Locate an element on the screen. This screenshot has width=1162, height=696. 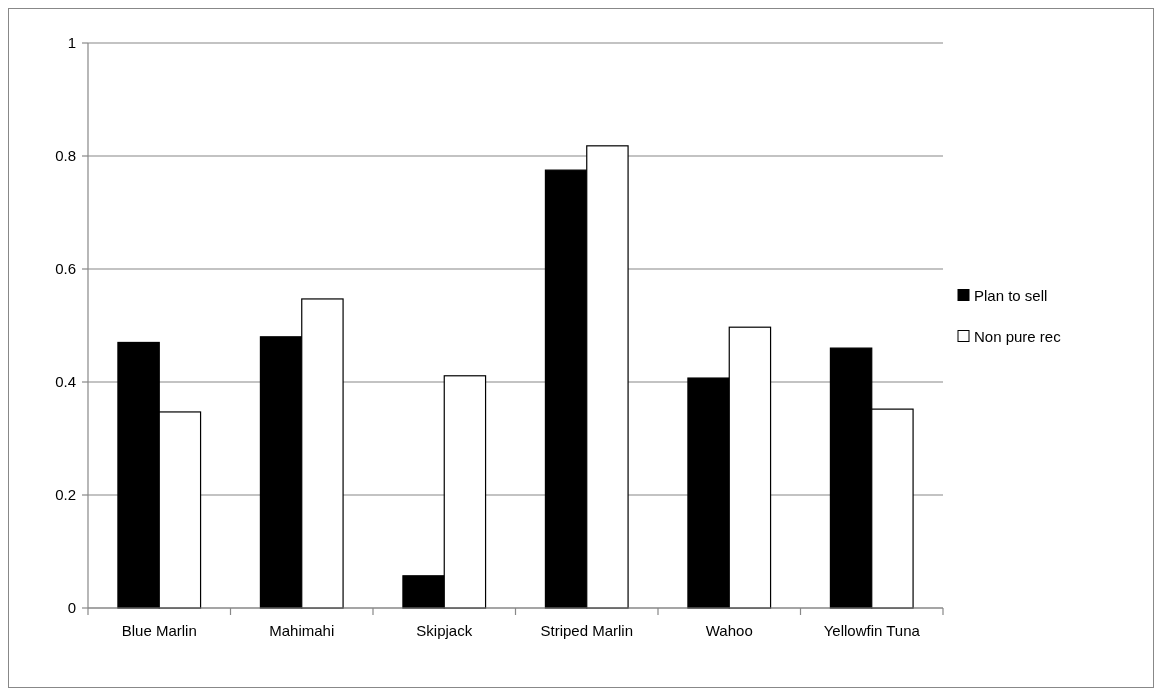
x-tick-label: Blue Marlin is located at coordinates (159, 630).